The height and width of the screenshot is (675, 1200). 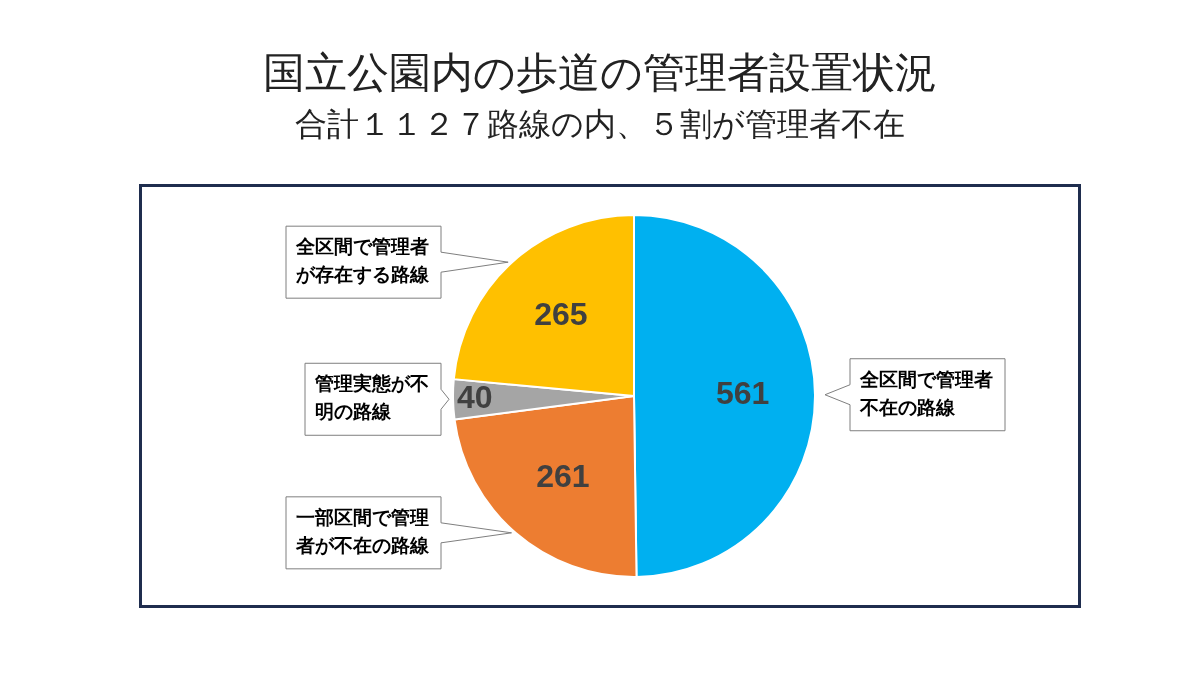 I want to click on slice-label: 全区間で管理者が存在する路線, so click(x=362, y=260).